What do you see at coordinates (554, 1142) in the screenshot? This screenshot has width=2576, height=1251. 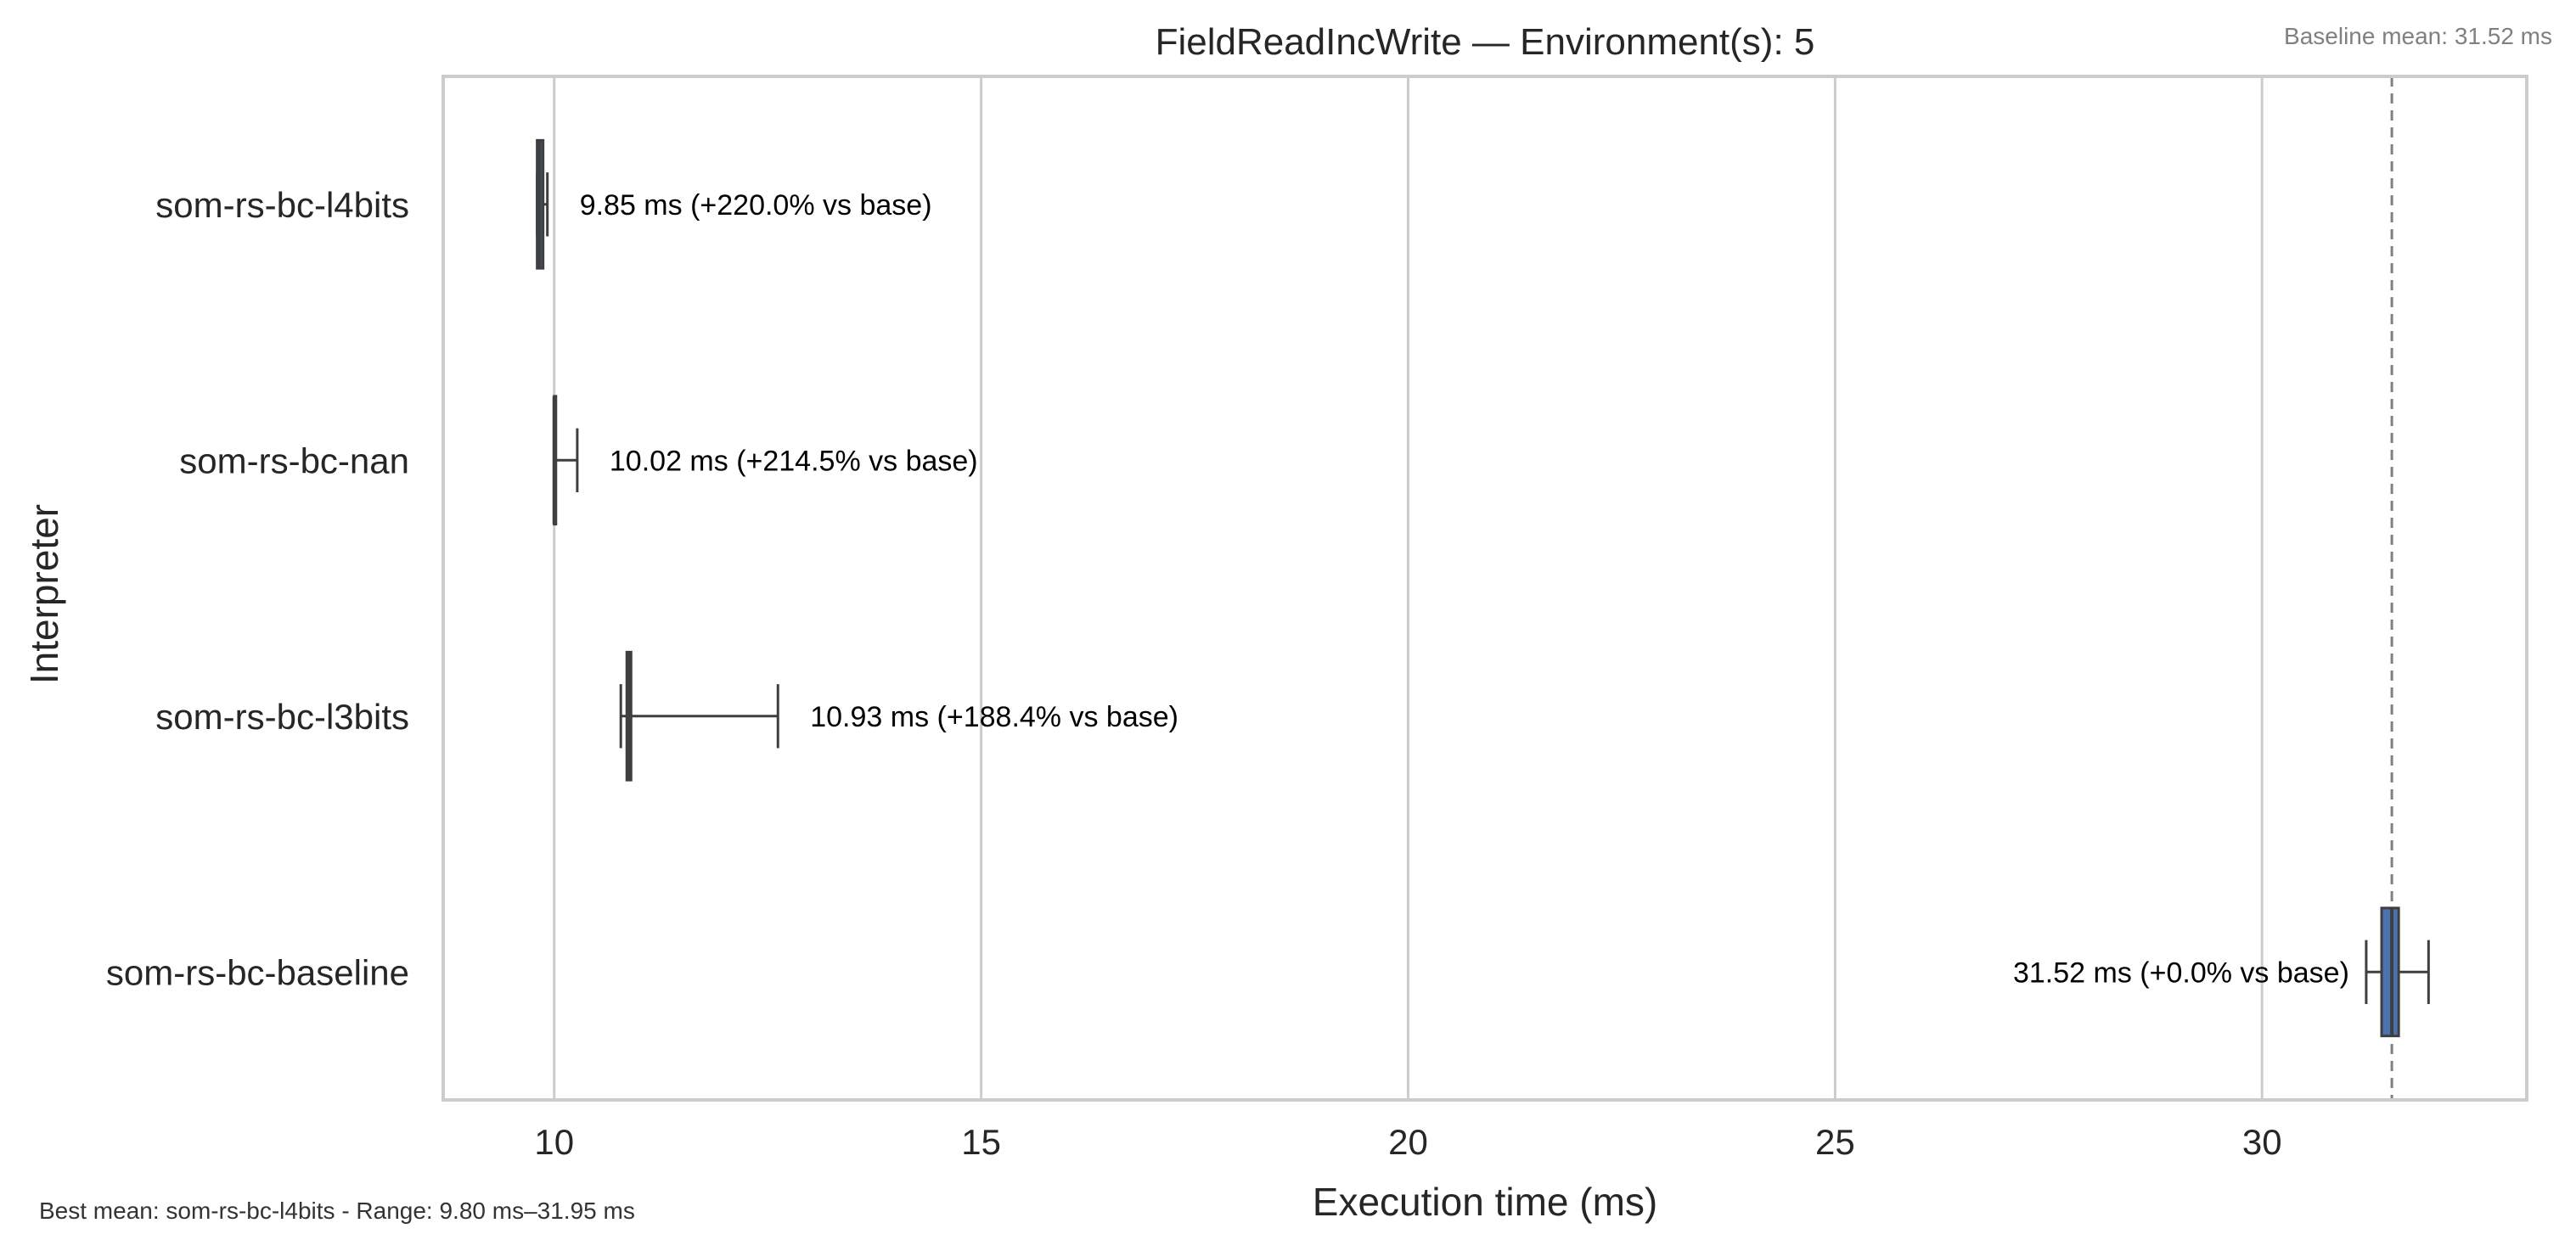 I see `x-tick-label: 10` at bounding box center [554, 1142].